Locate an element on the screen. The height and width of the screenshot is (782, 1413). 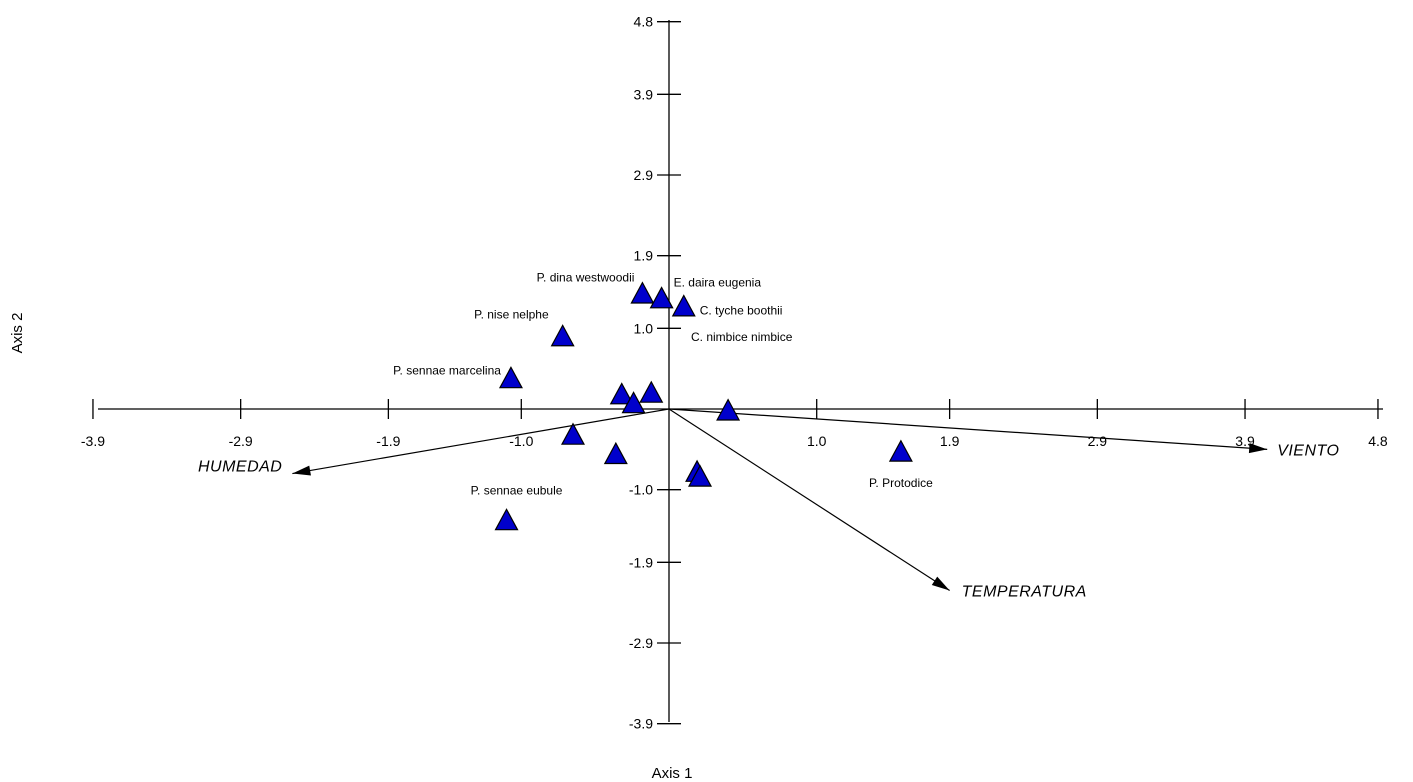
y-tick-label: -2.9 is located at coordinates (641, 643).